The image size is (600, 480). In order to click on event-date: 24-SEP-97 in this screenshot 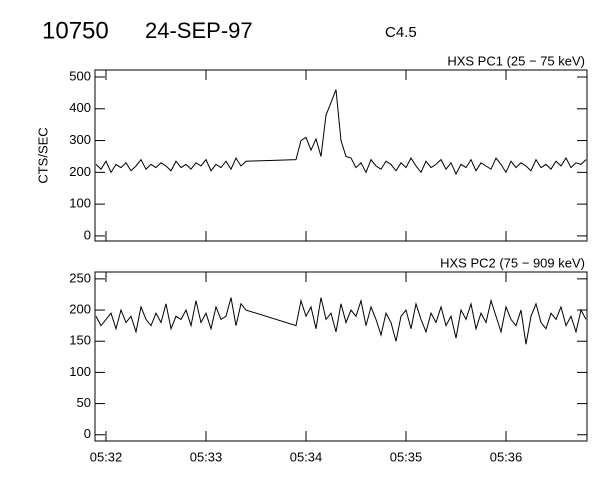, I will do `click(199, 30)`.